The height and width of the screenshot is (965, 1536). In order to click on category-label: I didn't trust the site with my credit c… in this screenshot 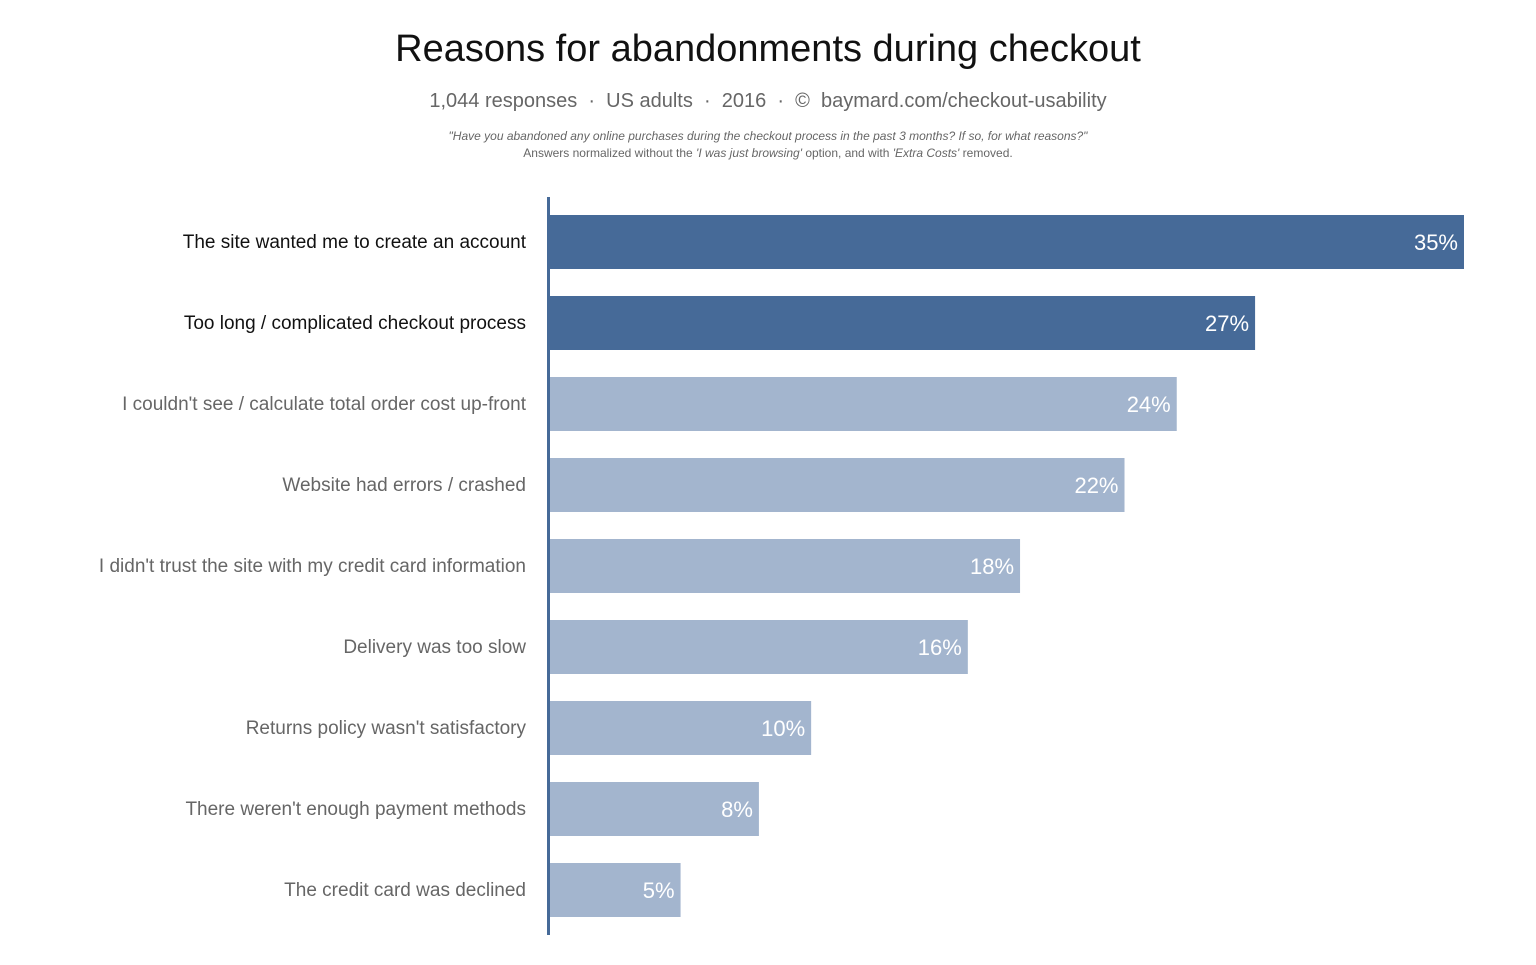, I will do `click(312, 566)`.